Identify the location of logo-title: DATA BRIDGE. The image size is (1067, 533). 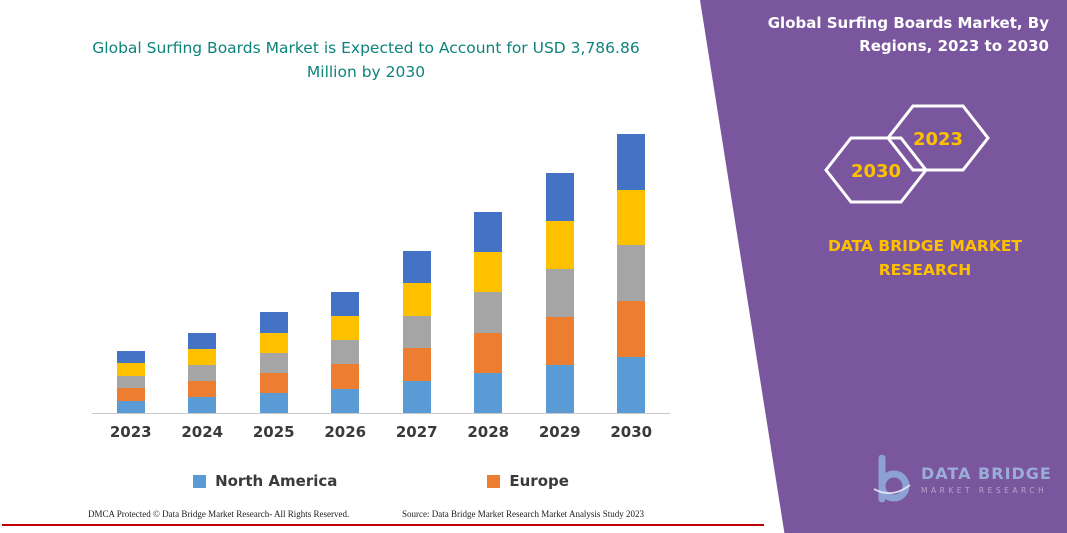
(986, 473).